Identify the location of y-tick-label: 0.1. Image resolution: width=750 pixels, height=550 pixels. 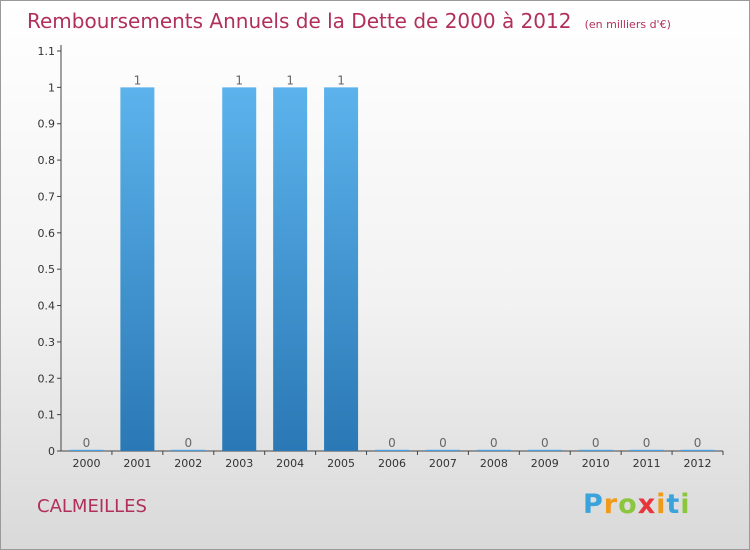
(47, 415).